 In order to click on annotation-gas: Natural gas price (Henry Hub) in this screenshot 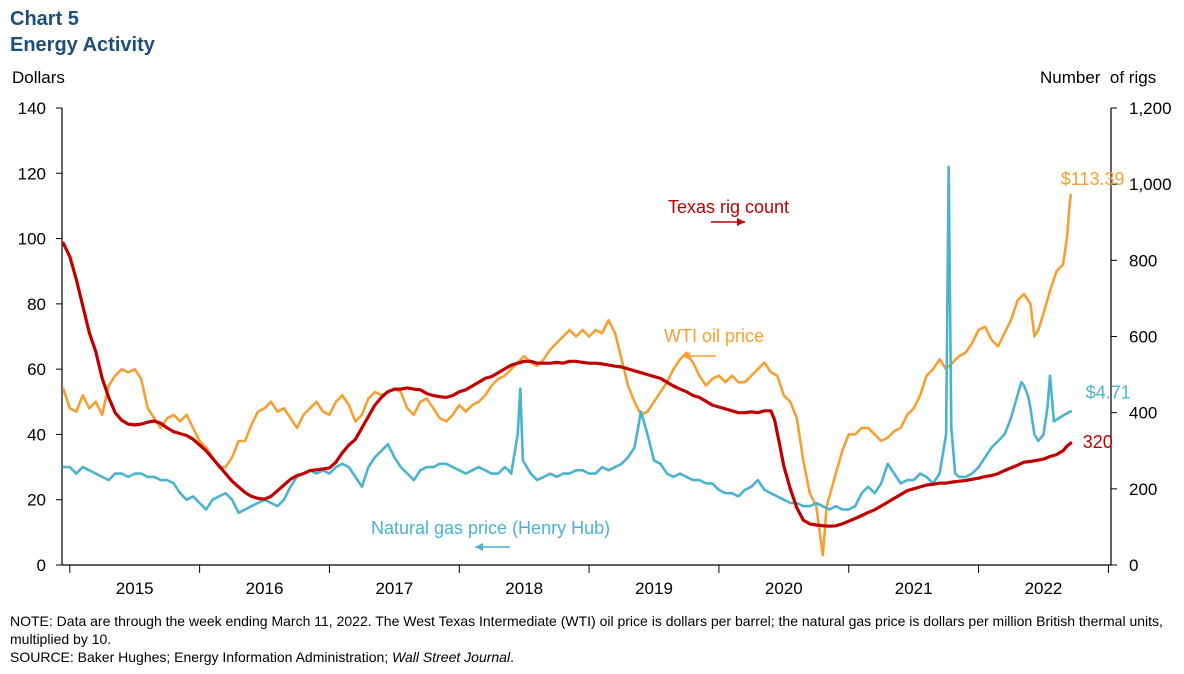, I will do `click(490, 528)`.